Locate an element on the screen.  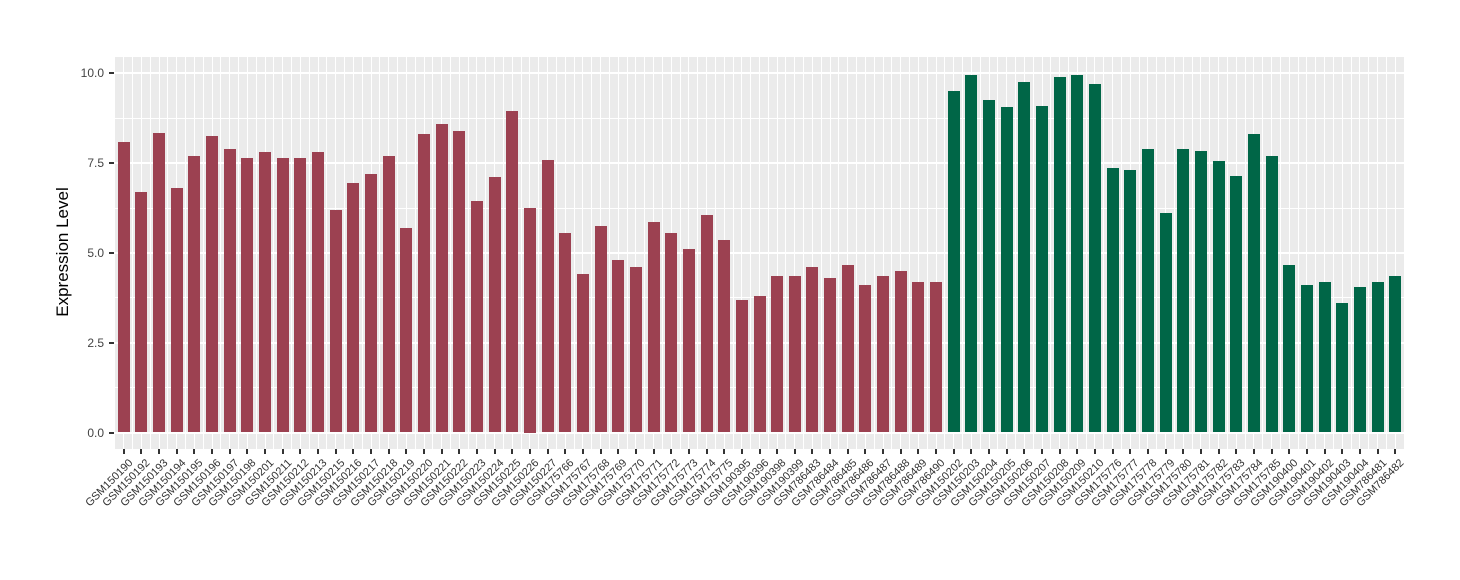
bar-GSM175782 is located at coordinates (1218, 297).